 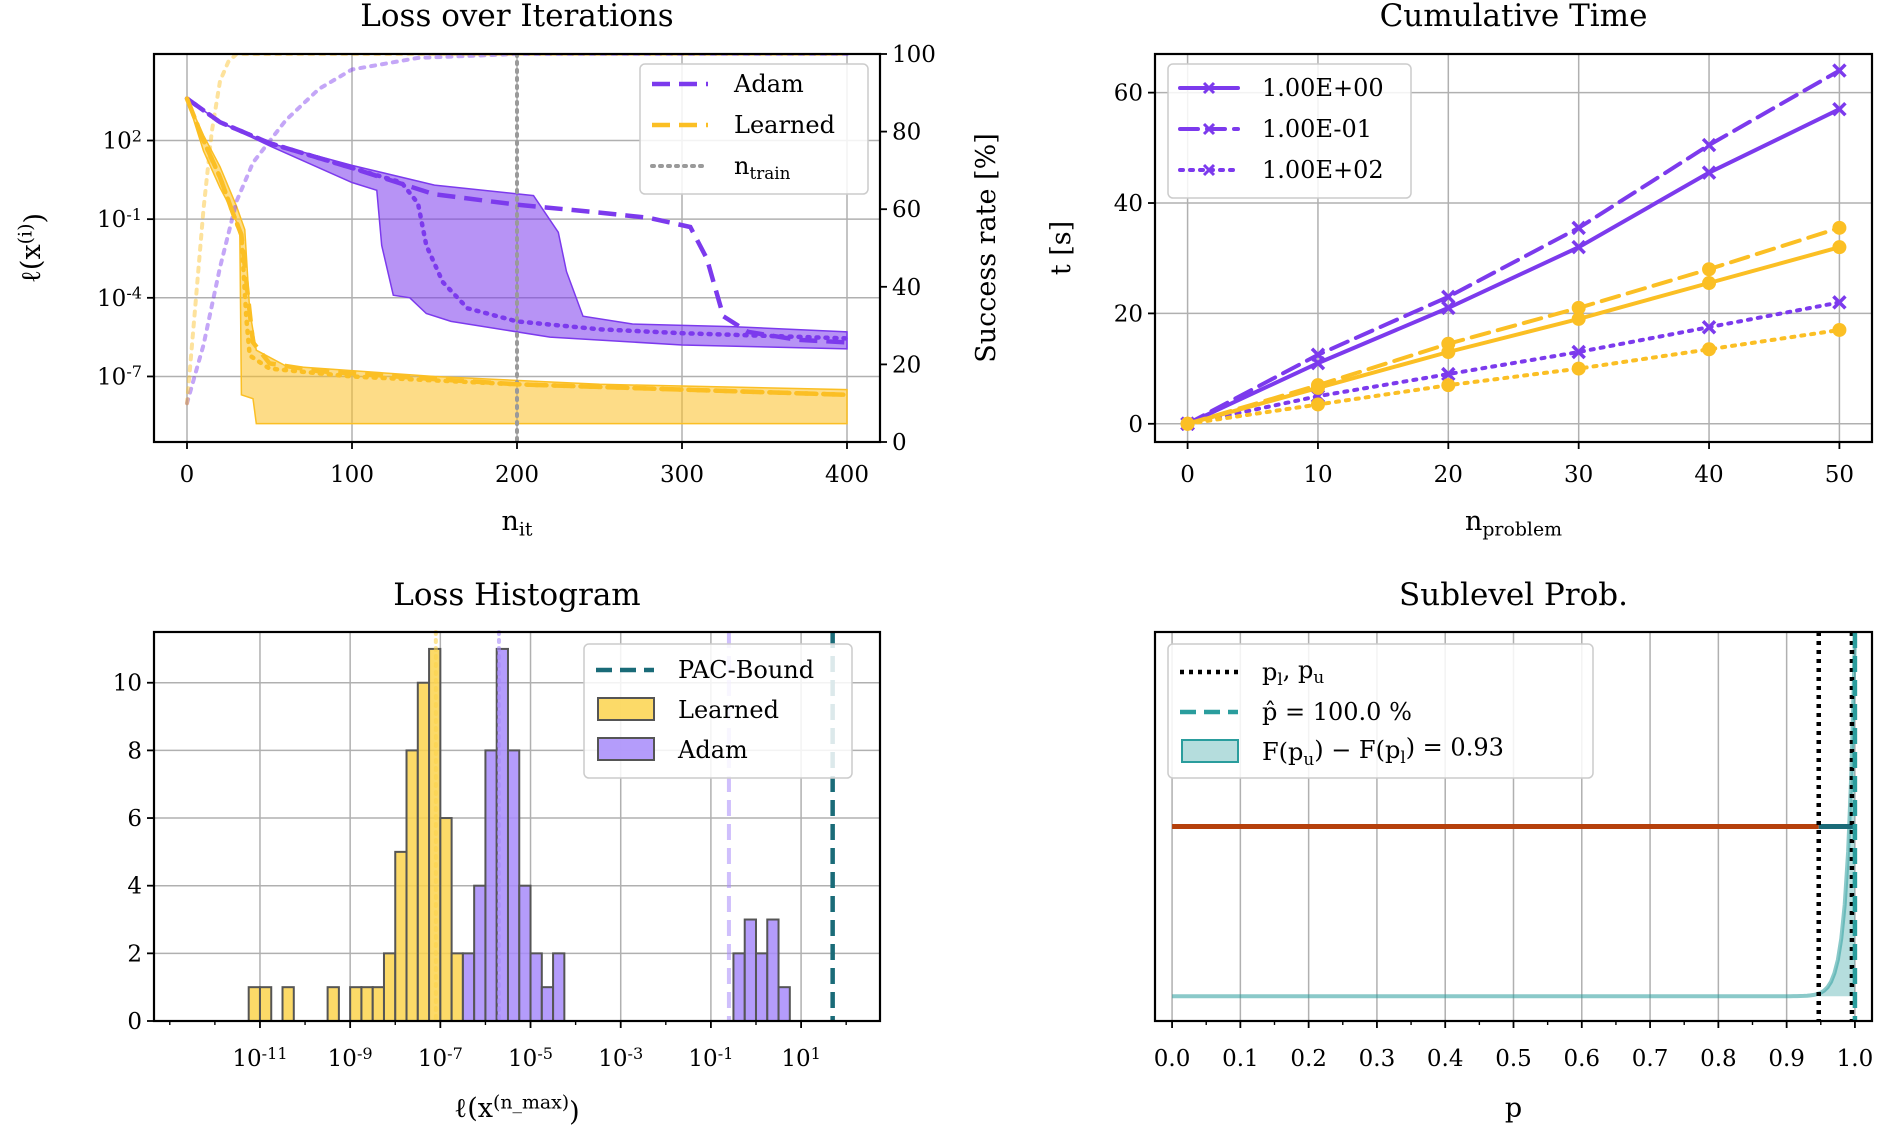 What do you see at coordinates (914, 55) in the screenshot?
I see `y-right-tick-label: 100` at bounding box center [914, 55].